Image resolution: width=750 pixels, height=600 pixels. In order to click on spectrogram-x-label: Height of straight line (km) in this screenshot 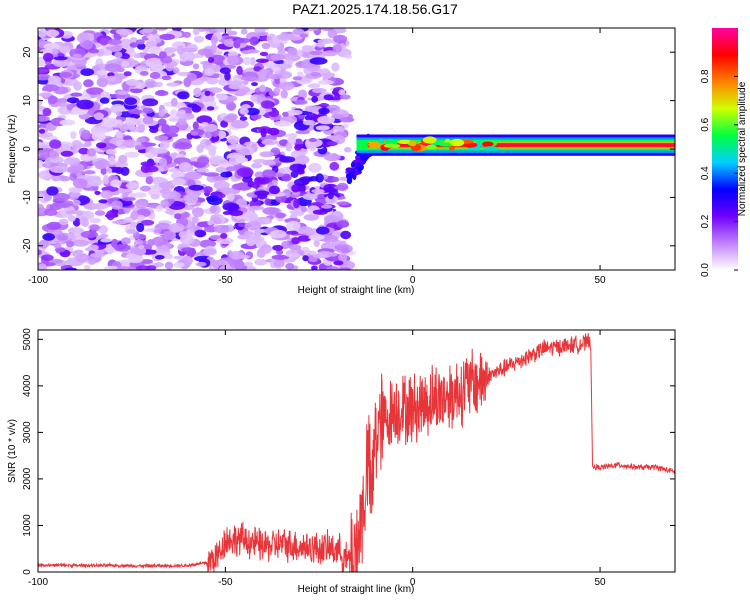, I will do `click(356, 290)`.